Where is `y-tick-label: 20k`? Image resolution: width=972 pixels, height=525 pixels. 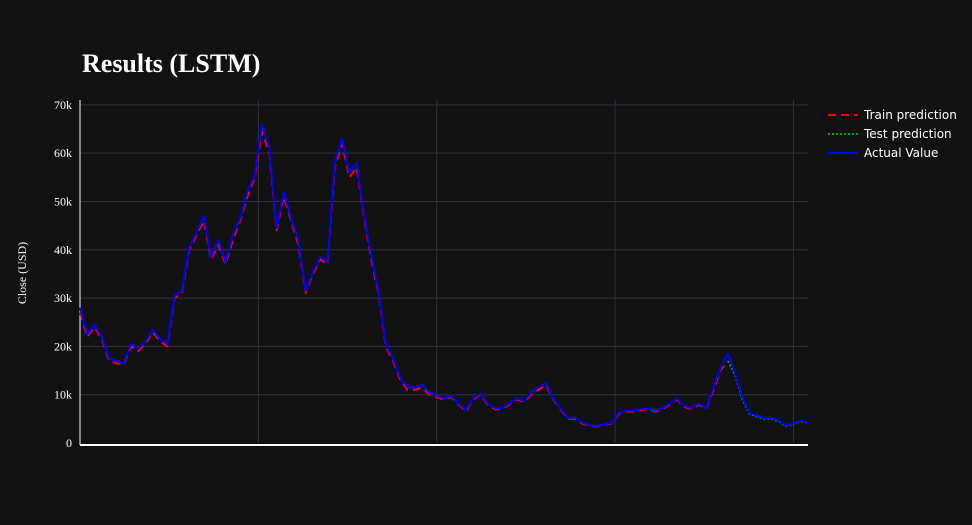
y-tick-label: 20k is located at coordinates (63, 346).